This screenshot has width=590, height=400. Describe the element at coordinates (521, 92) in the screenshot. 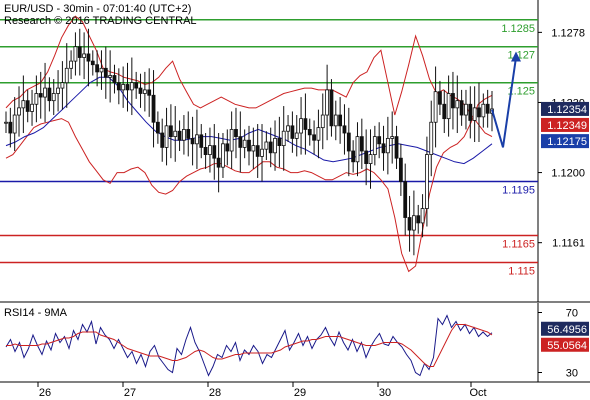

I see `level-label-2: 1.125` at that location.